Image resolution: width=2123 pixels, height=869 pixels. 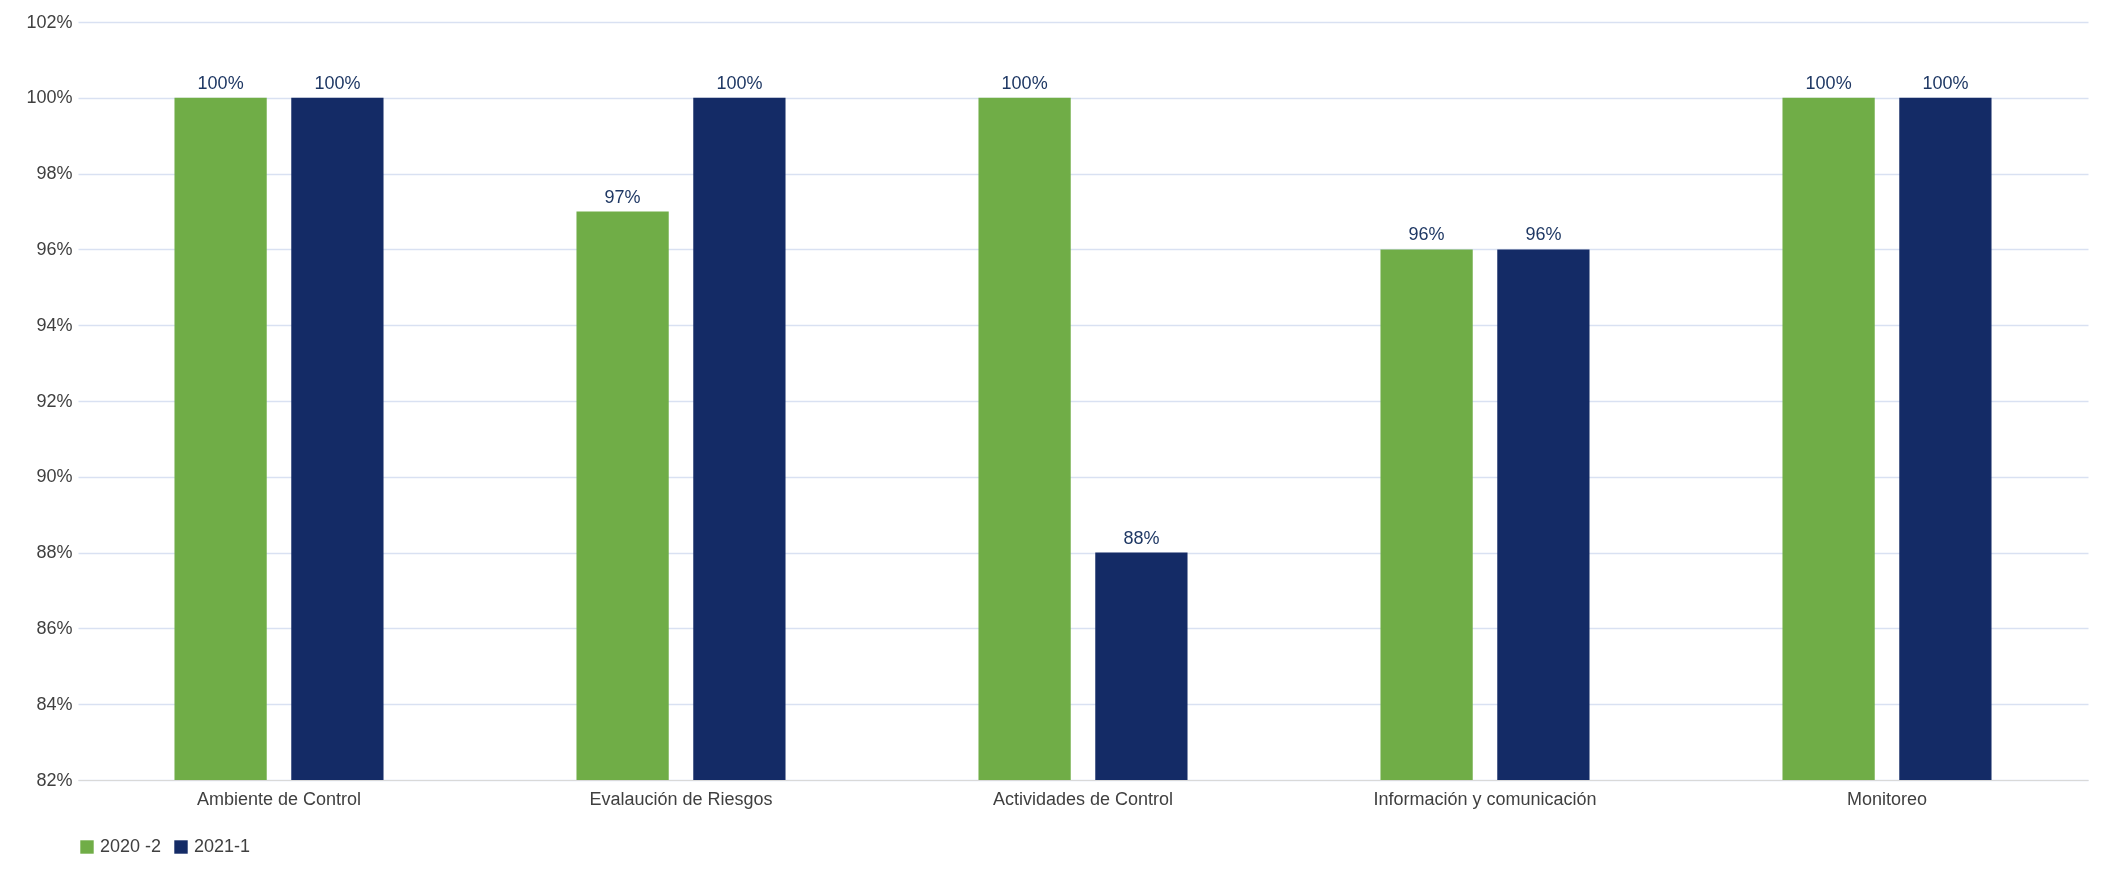 What do you see at coordinates (222, 846) in the screenshot?
I see `legend-label: 2021-1` at bounding box center [222, 846].